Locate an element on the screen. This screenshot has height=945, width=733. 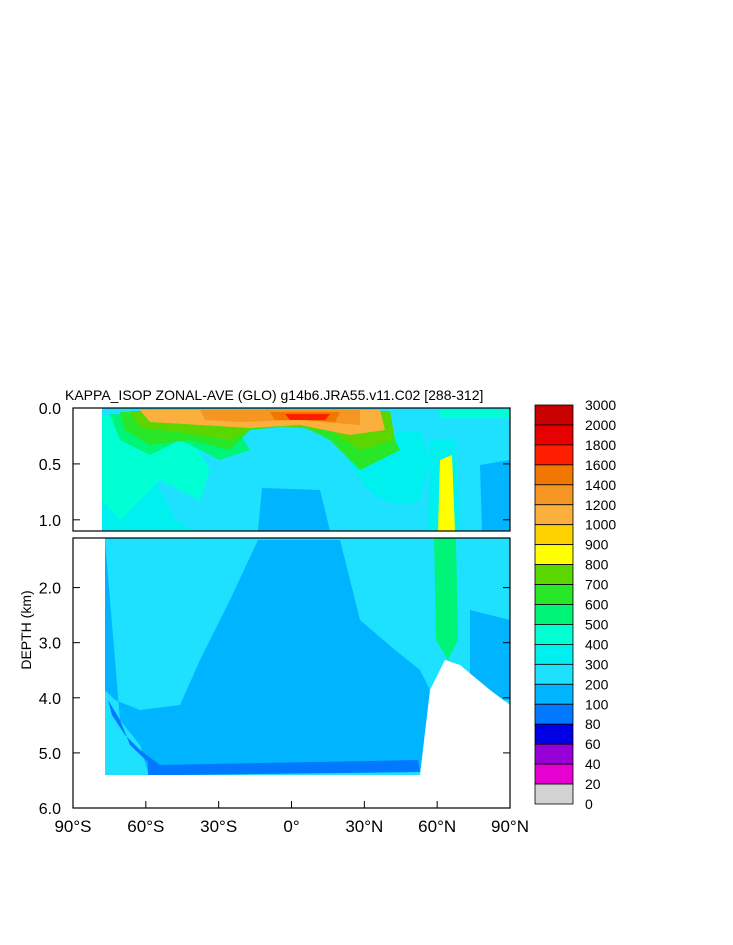
colorbar-label: 500 is located at coordinates (597, 624).